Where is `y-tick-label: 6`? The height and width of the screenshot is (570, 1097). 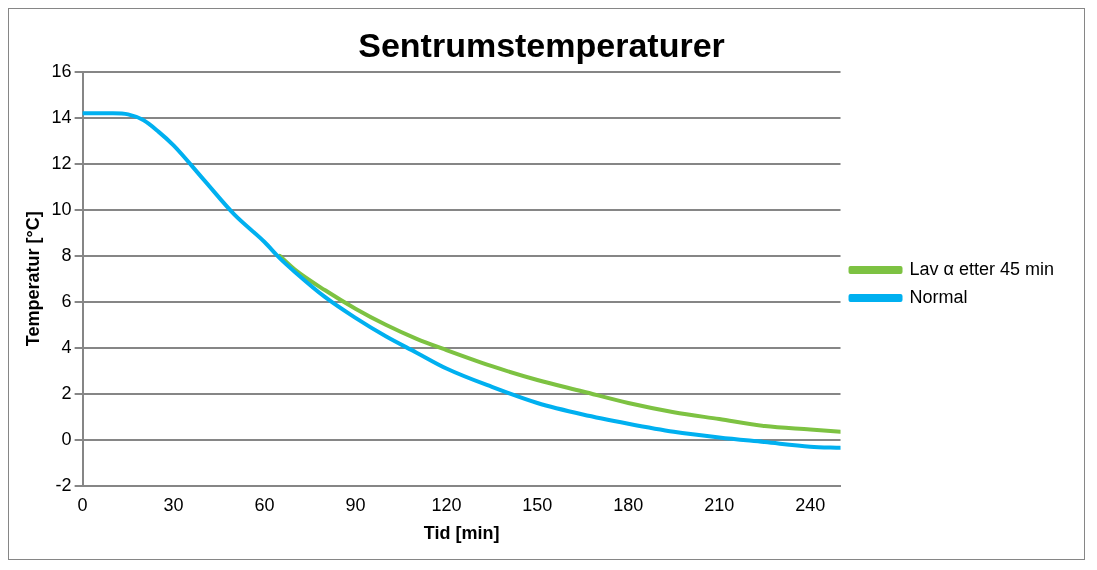
y-tick-label: 6 is located at coordinates (66, 300).